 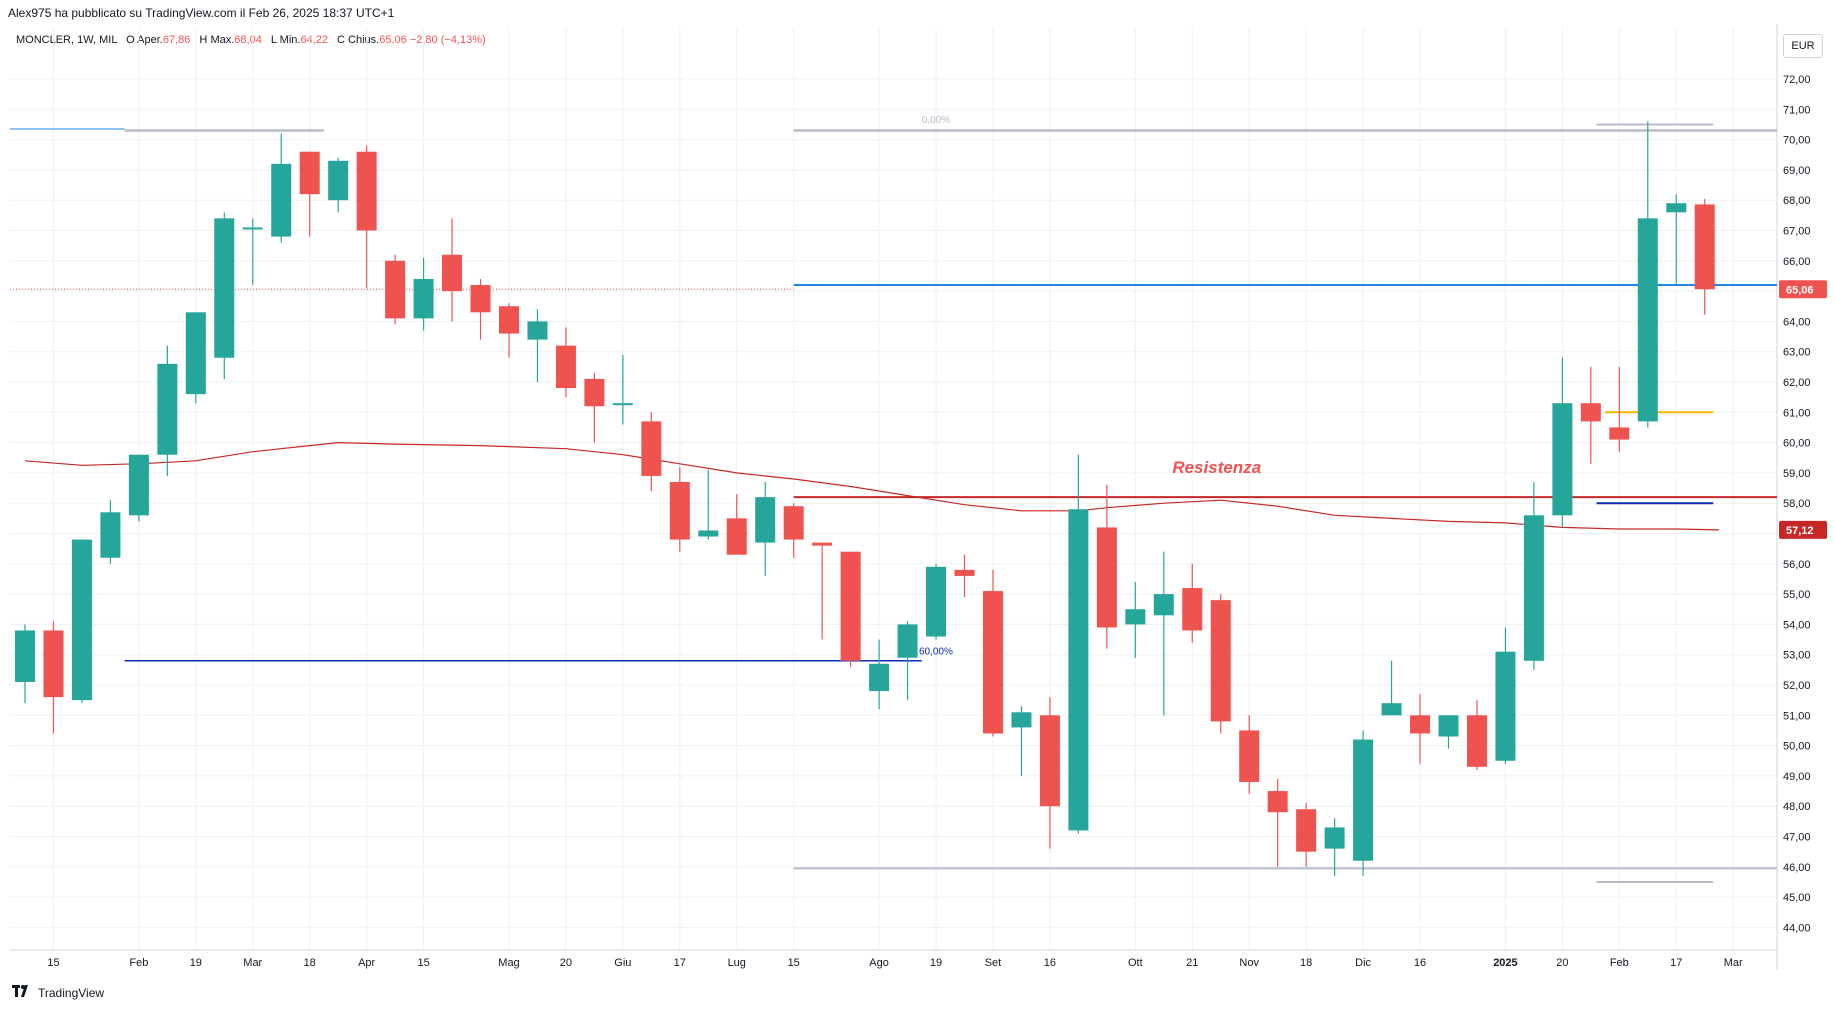 I want to click on x-tick-label: Lug, so click(x=737, y=963).